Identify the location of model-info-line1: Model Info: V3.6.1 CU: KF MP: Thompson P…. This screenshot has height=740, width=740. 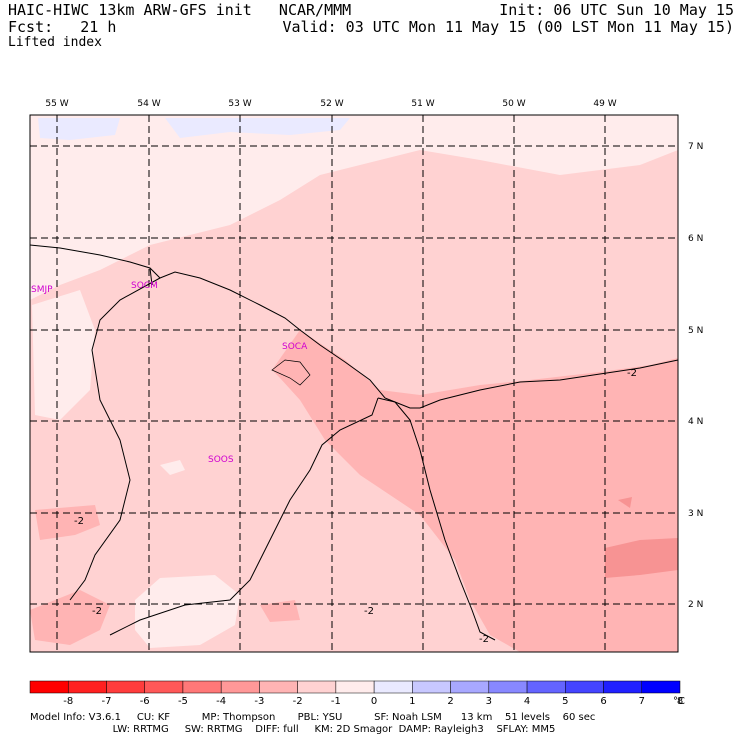
(313, 717).